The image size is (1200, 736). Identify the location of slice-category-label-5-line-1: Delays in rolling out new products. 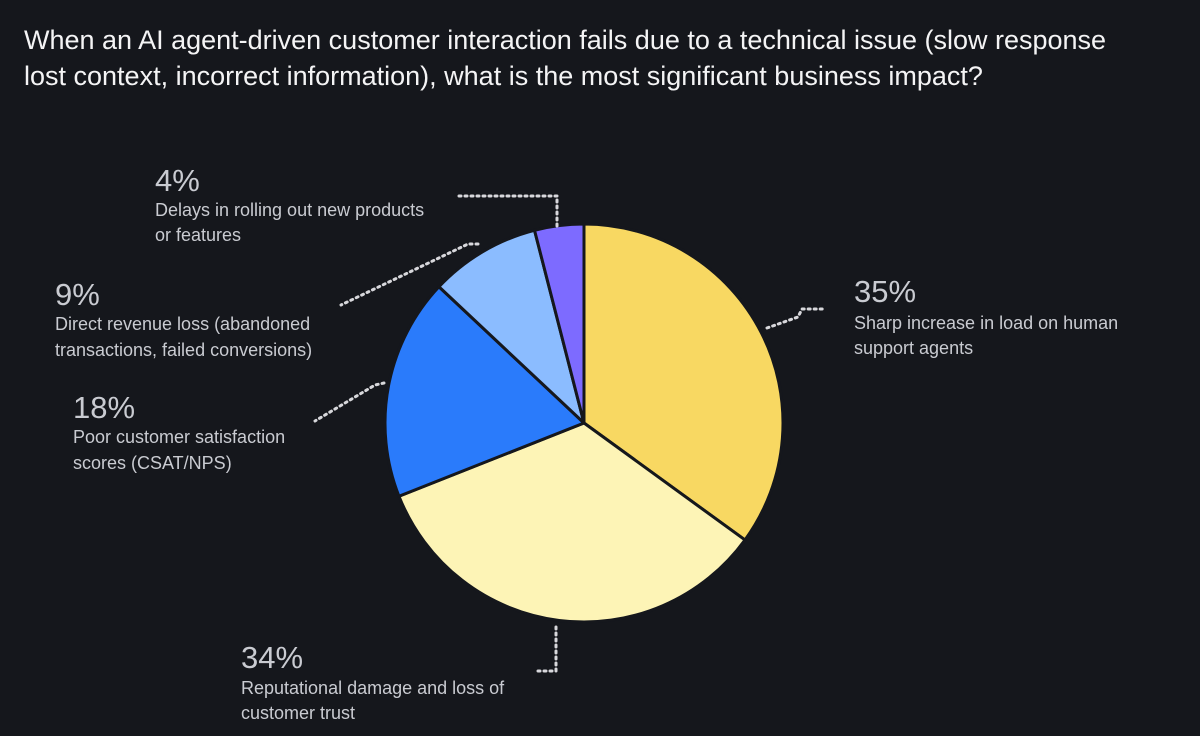
(289, 210).